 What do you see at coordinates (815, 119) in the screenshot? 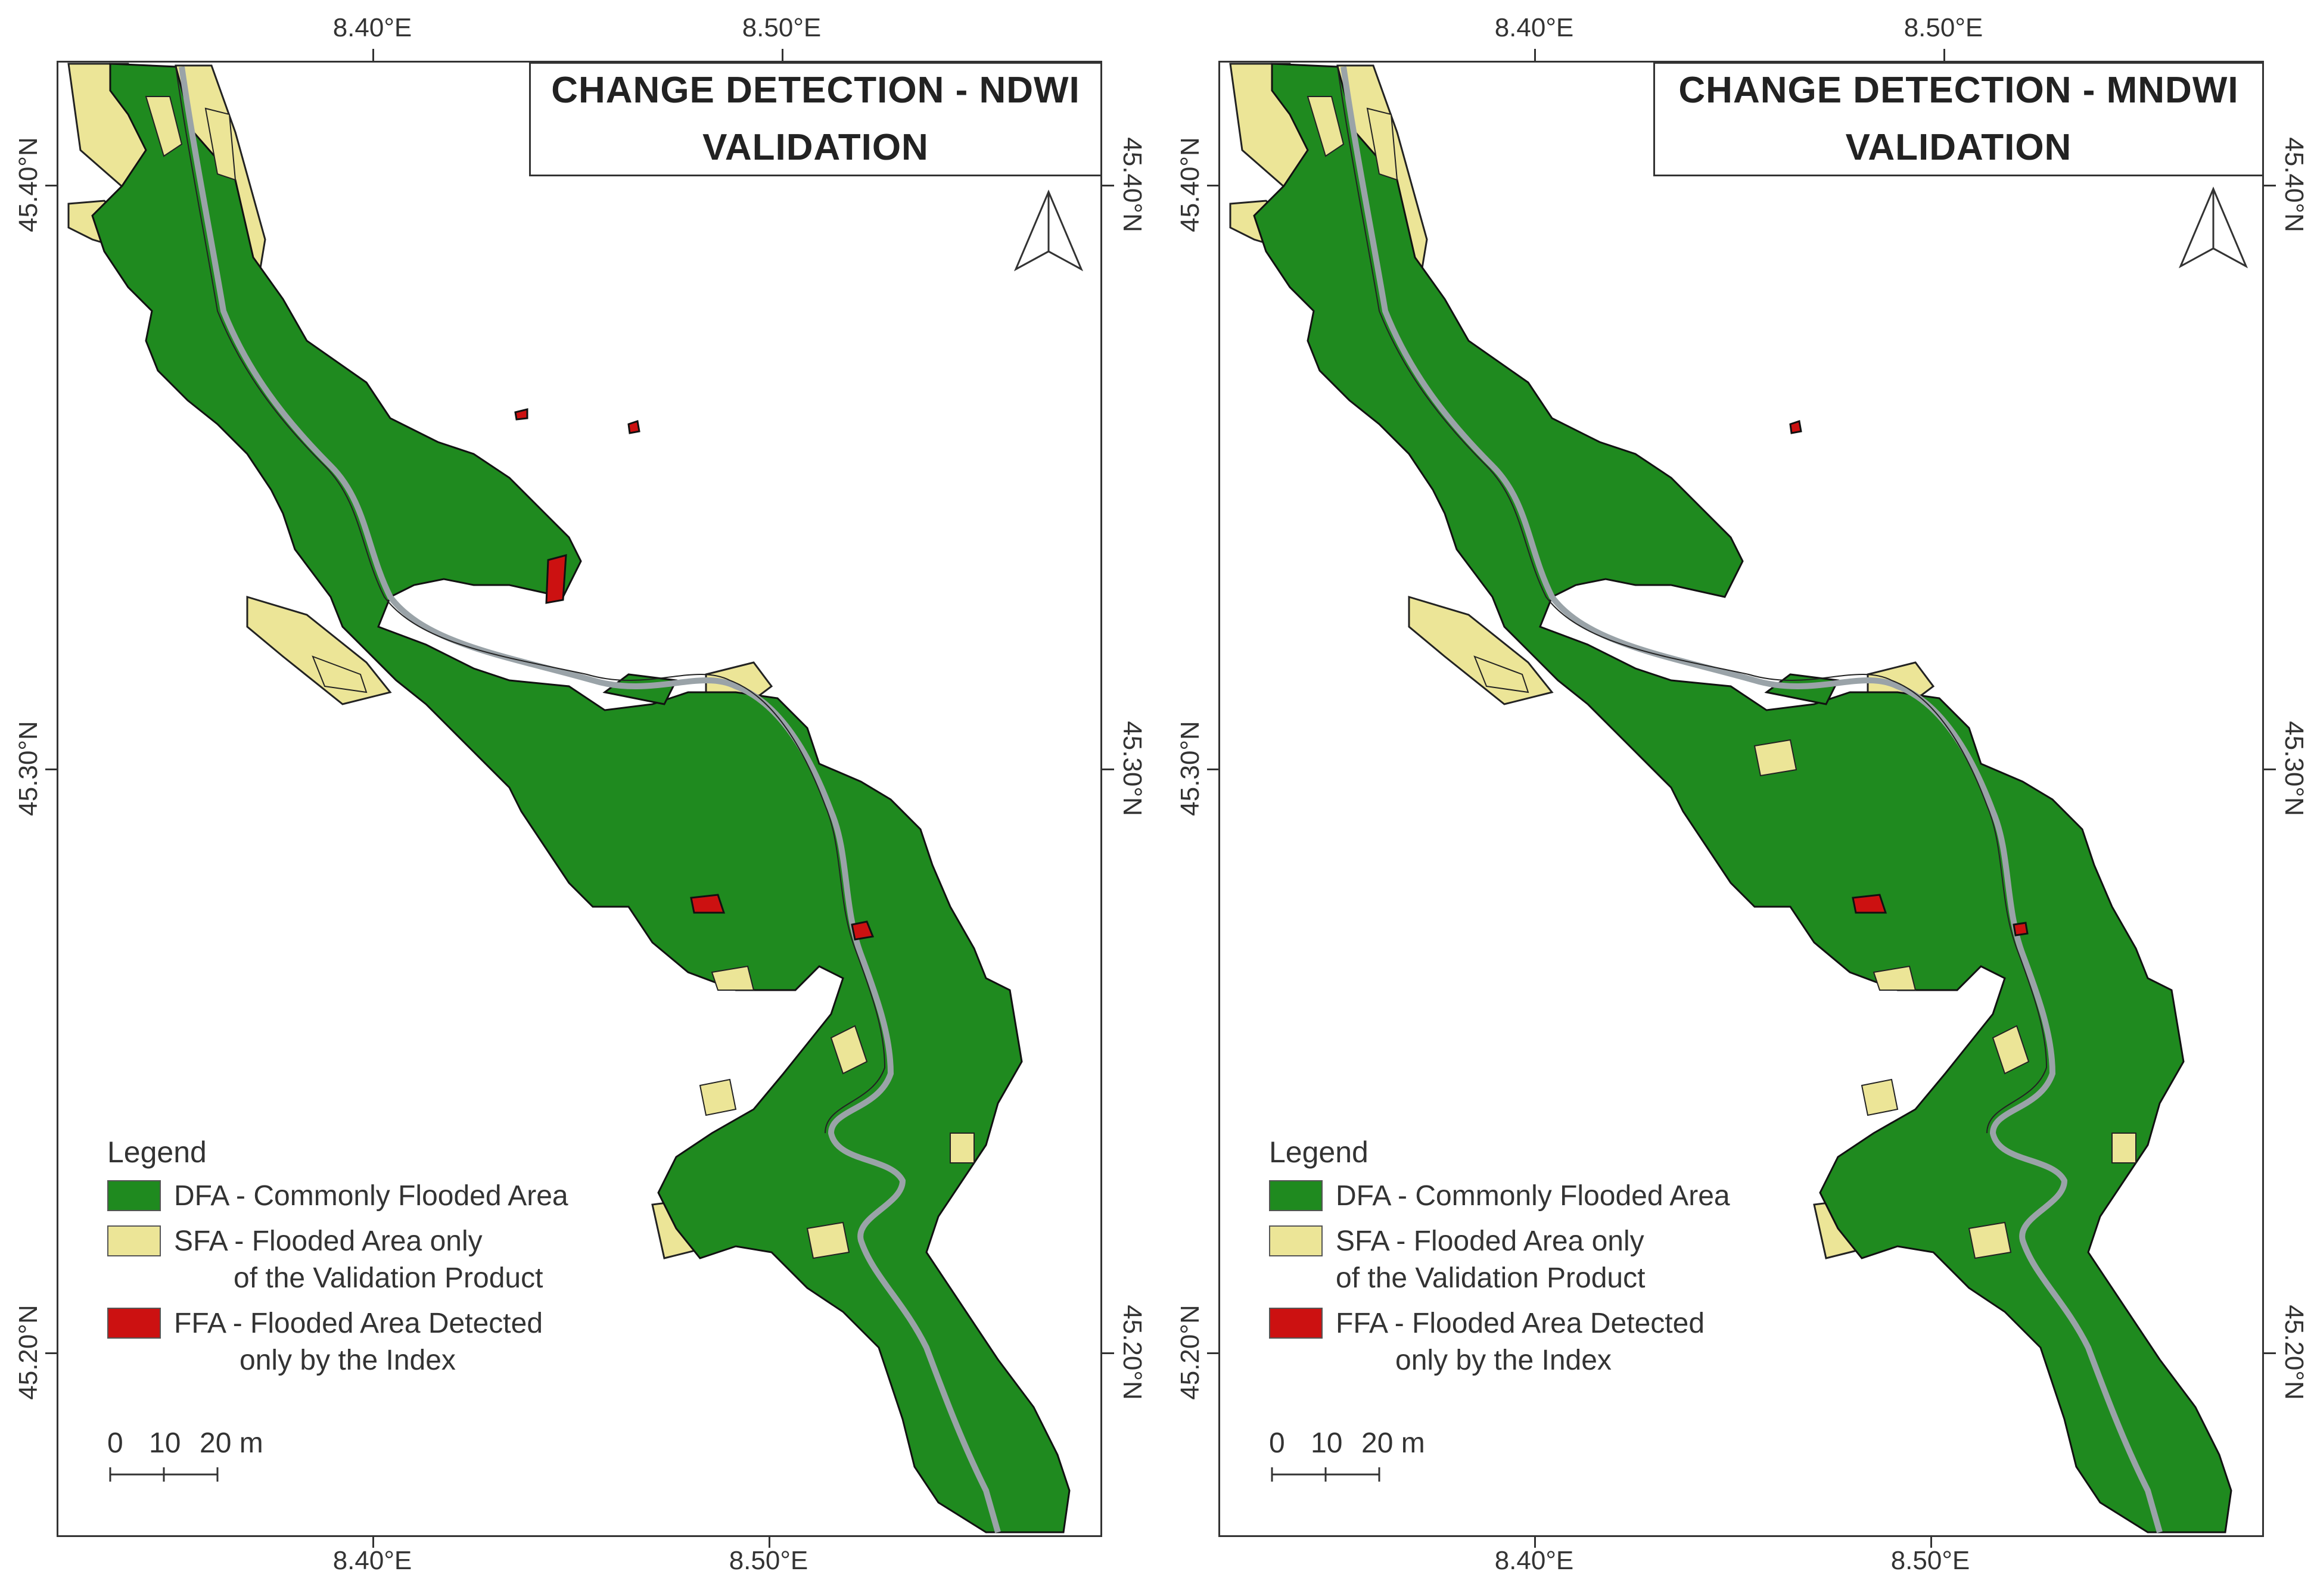
I see `map-title-box: CHANGE DETECTION - NDWI VALIDATION` at bounding box center [815, 119].